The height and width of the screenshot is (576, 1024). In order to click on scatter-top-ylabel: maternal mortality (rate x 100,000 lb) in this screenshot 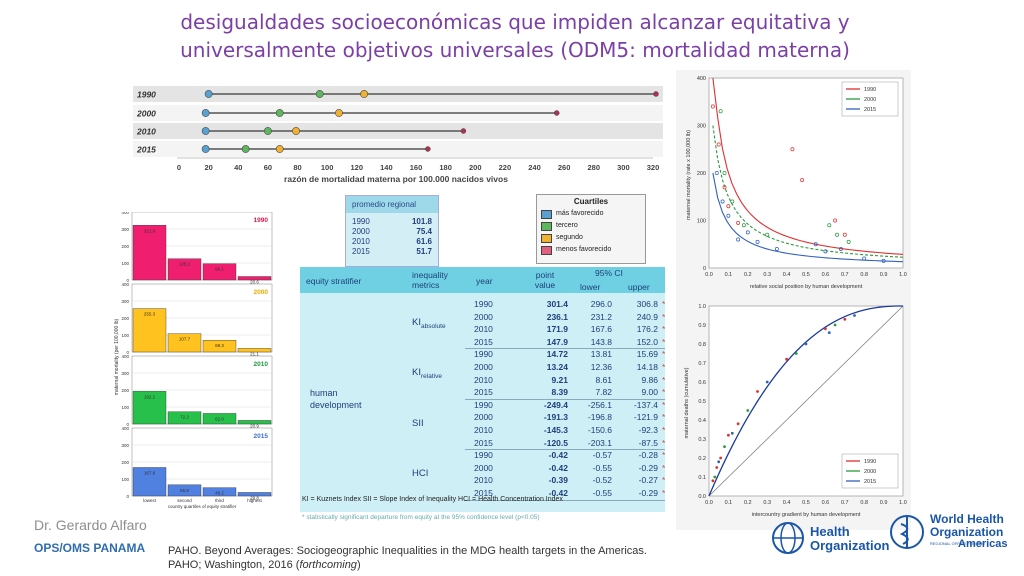, I will do `click(689, 175)`.